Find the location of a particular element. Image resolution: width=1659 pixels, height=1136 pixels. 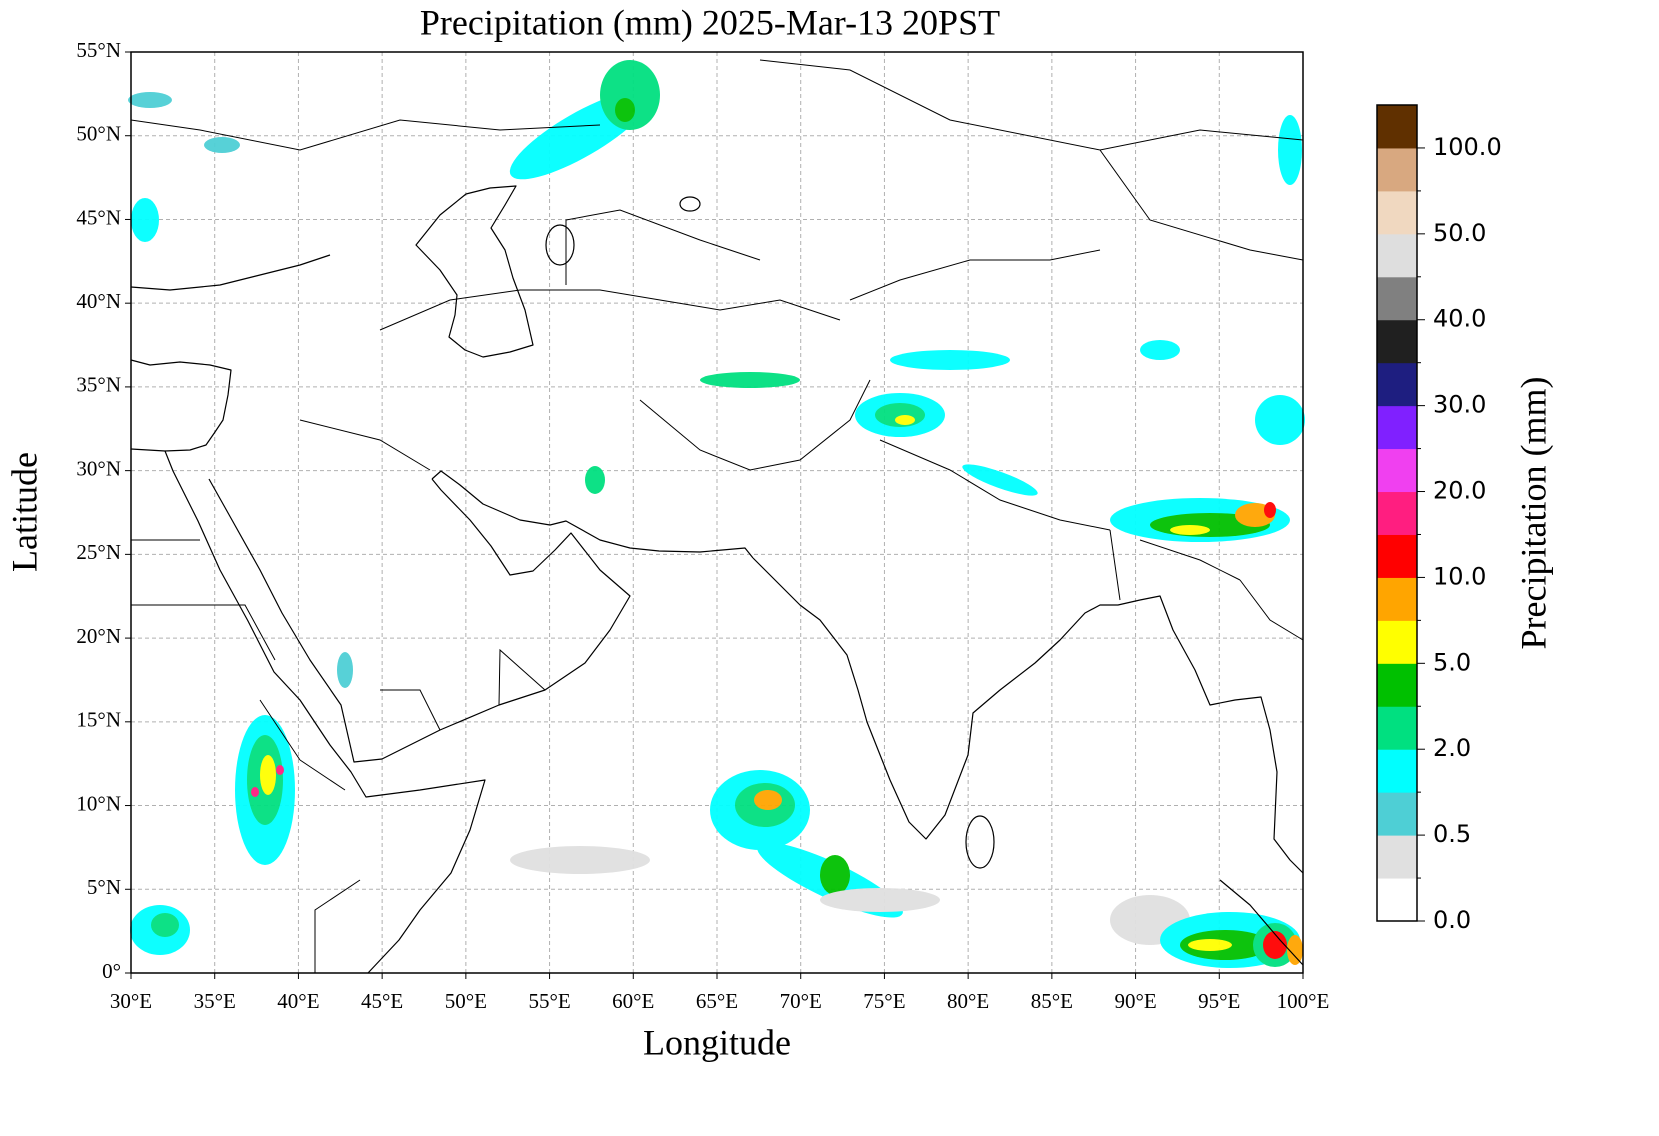

x-tick-label: 95°E is located at coordinates (1219, 1001).